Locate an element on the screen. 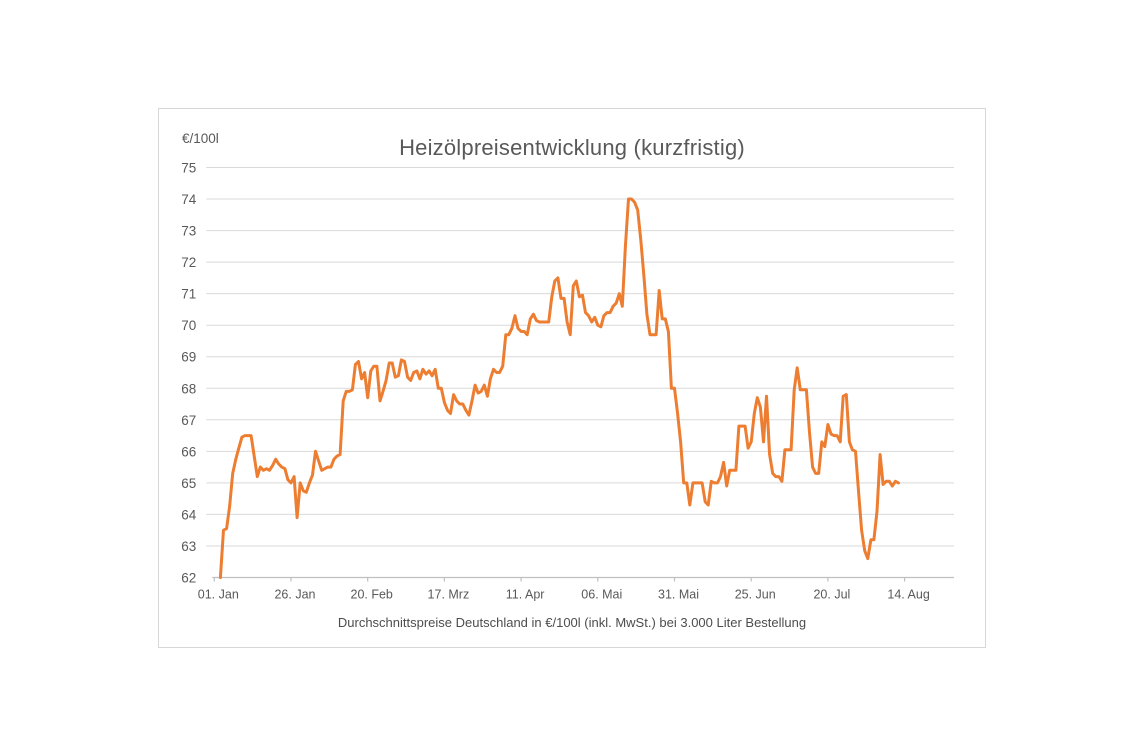  y-tick-label-66: 66 is located at coordinates (188, 451).